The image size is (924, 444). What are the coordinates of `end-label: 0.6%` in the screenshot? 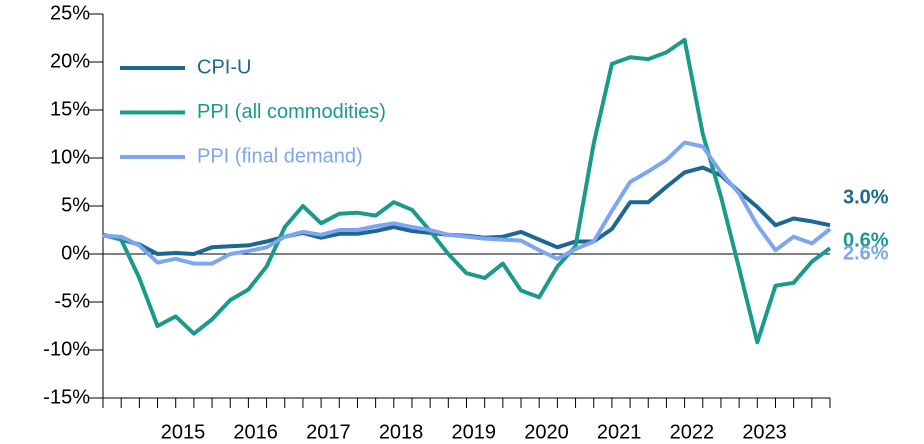 It's located at (866, 240).